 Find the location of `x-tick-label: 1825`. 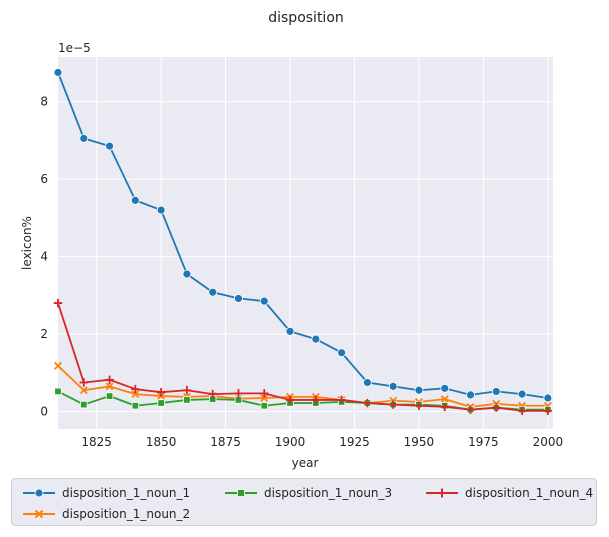

x-tick-label: 1825 is located at coordinates (96, 442).